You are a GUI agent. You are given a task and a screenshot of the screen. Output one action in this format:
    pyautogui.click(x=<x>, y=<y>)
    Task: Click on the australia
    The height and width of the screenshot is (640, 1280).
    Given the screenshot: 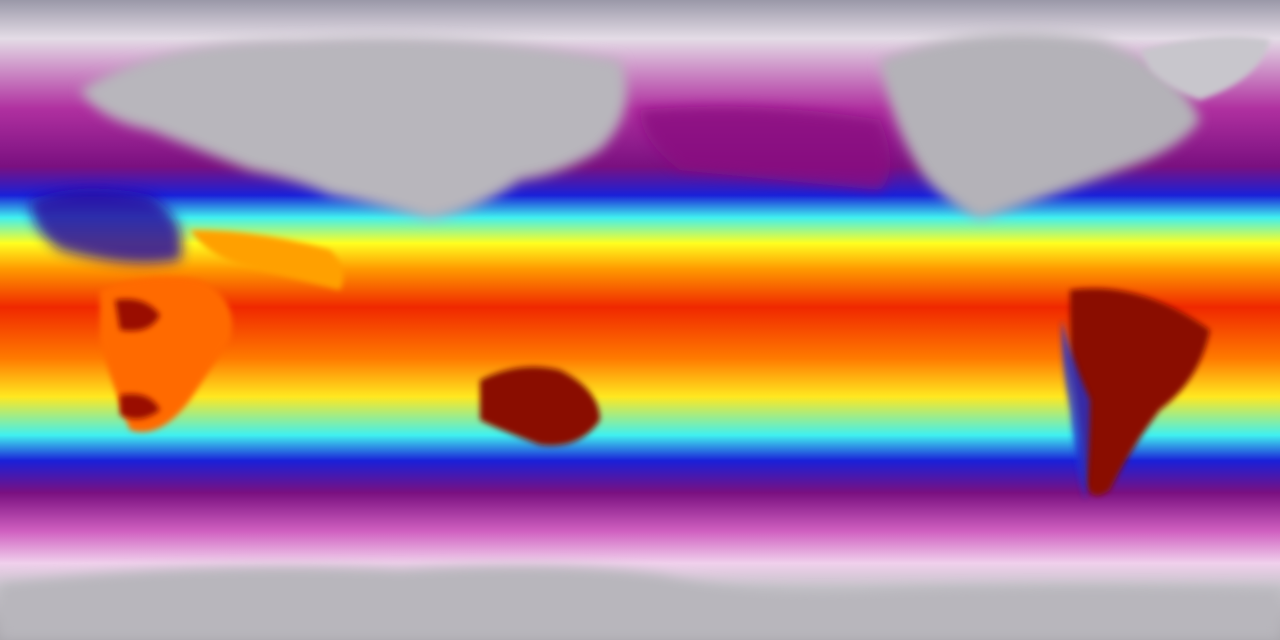 What is the action you would take?
    pyautogui.click(x=540, y=406)
    